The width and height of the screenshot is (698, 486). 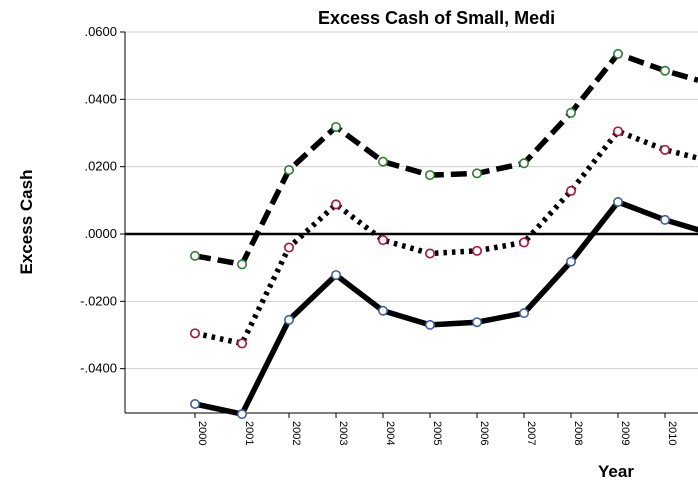 What do you see at coordinates (98, 368) in the screenshot?
I see `y-tick-label: -.0400` at bounding box center [98, 368].